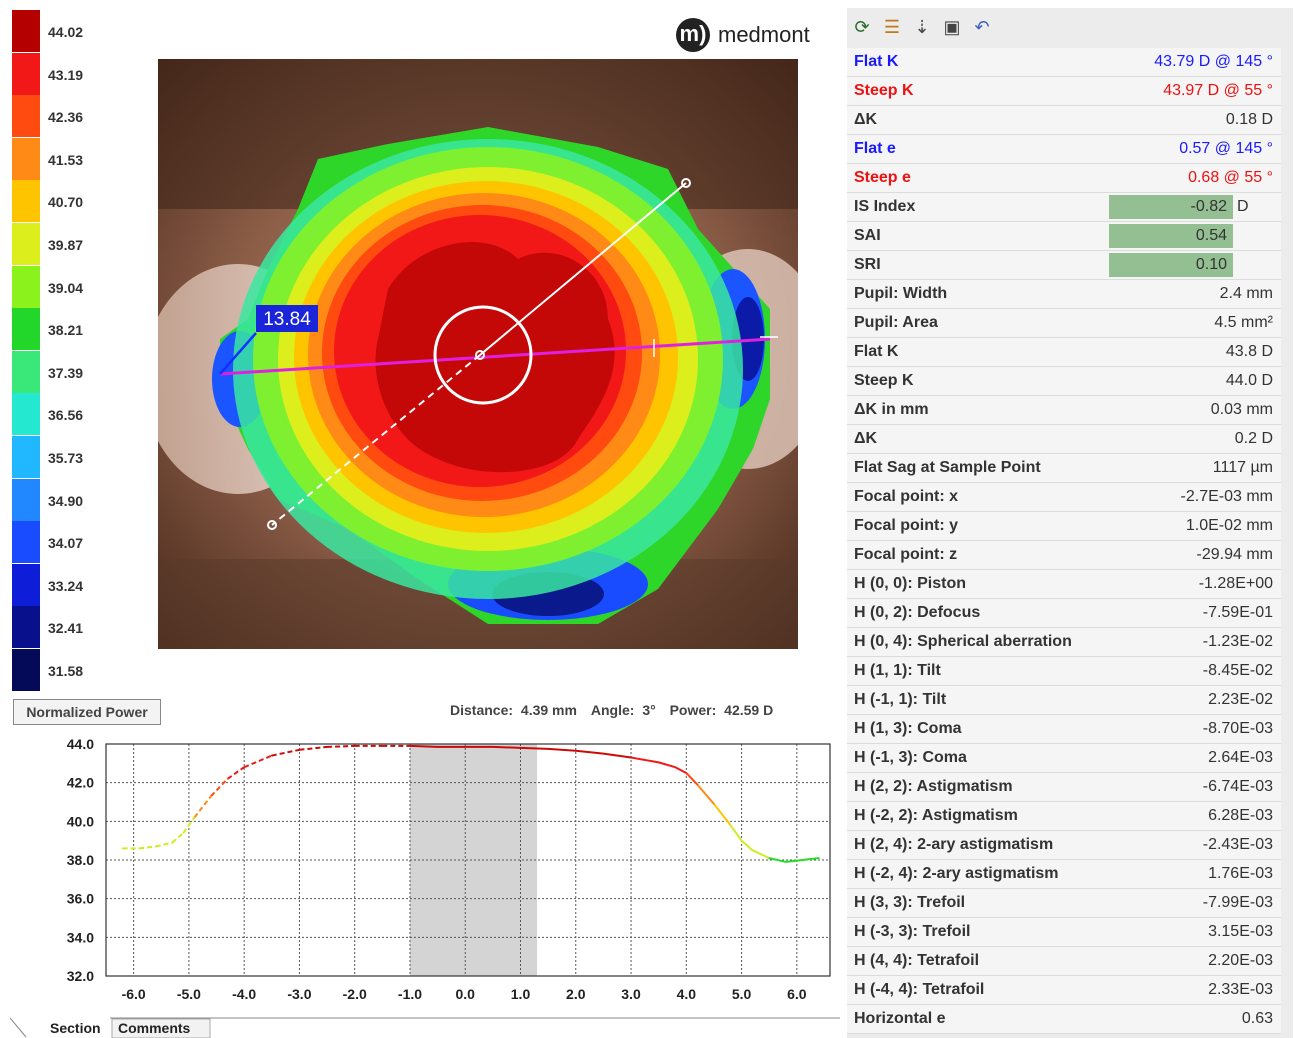 This screenshot has height=1038, width=1294. What do you see at coordinates (910, 757) in the screenshot?
I see `param-label: H (-1, 3): Coma` at bounding box center [910, 757].